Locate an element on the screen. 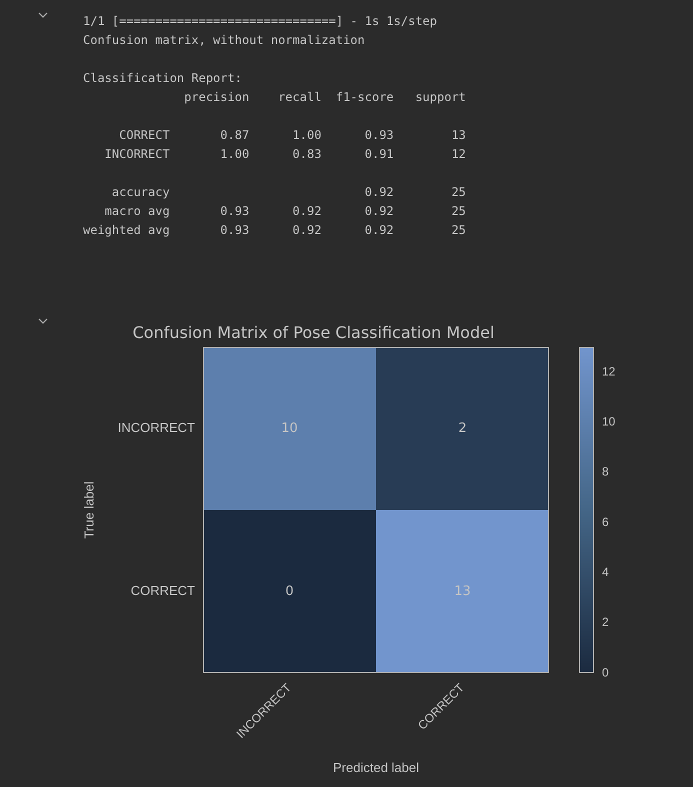  color-bar-label: 0 is located at coordinates (605, 672).